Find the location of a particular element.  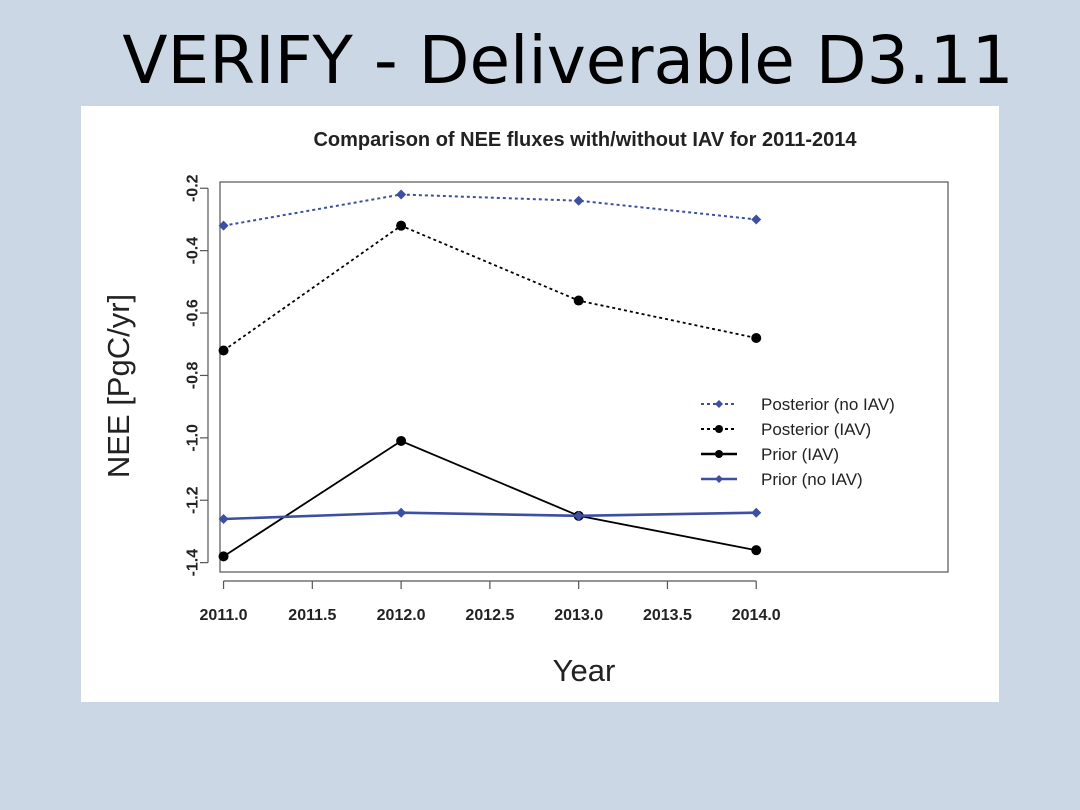

x-tick-label: 2011.0 is located at coordinates (224, 615).